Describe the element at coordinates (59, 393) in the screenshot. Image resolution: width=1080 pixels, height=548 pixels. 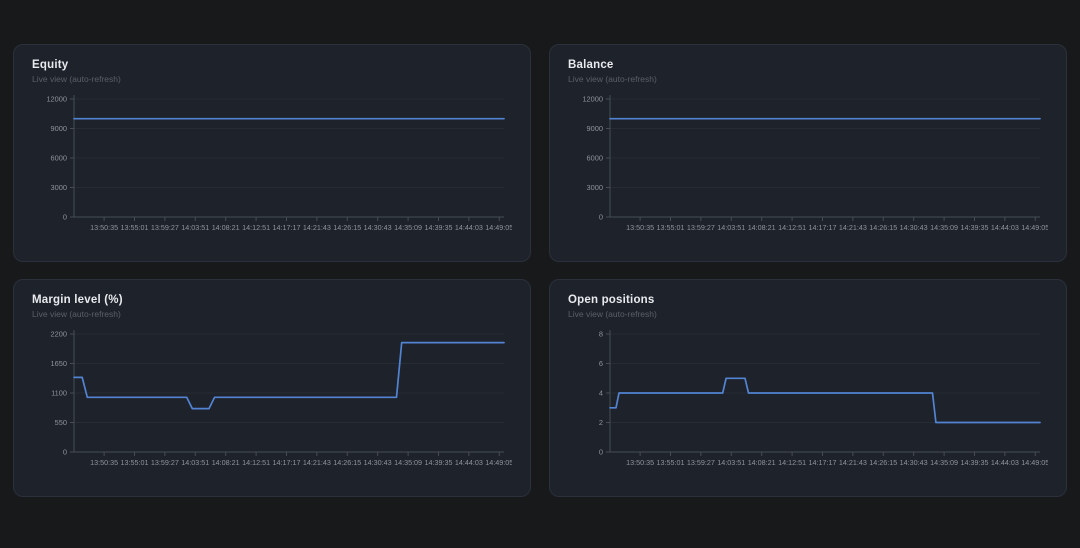
I see `svg-text: 1100` at that location.